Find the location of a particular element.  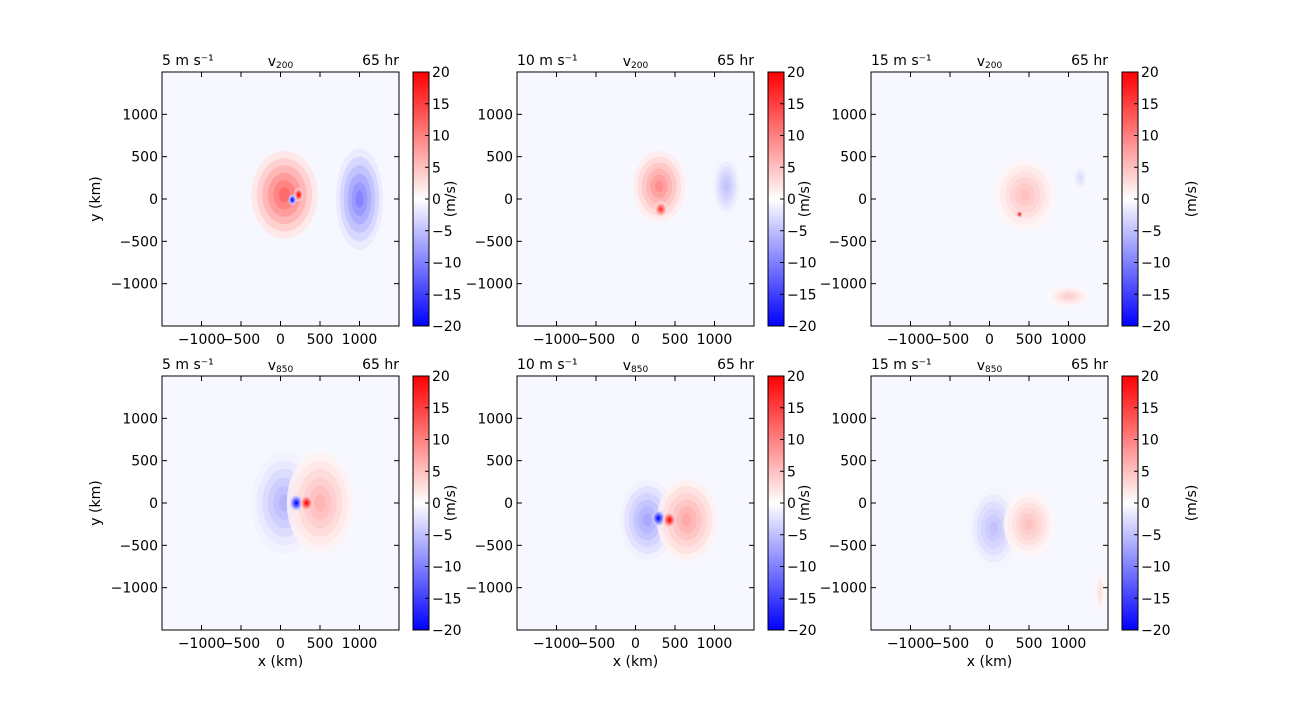

title-left: 15 m s⁻¹ is located at coordinates (901, 61).